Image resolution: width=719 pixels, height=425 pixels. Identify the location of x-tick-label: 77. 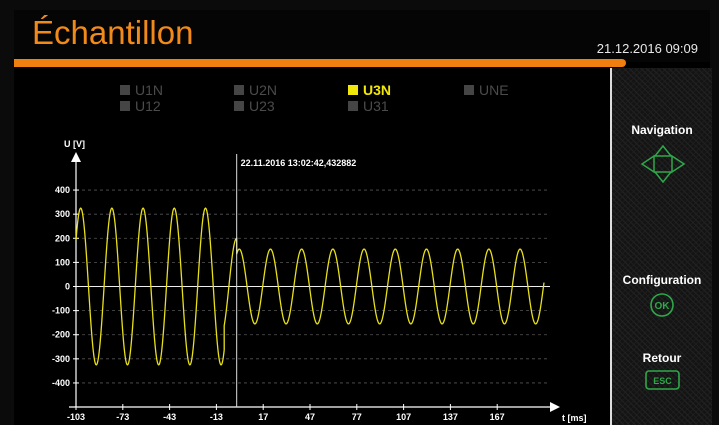
(357, 417).